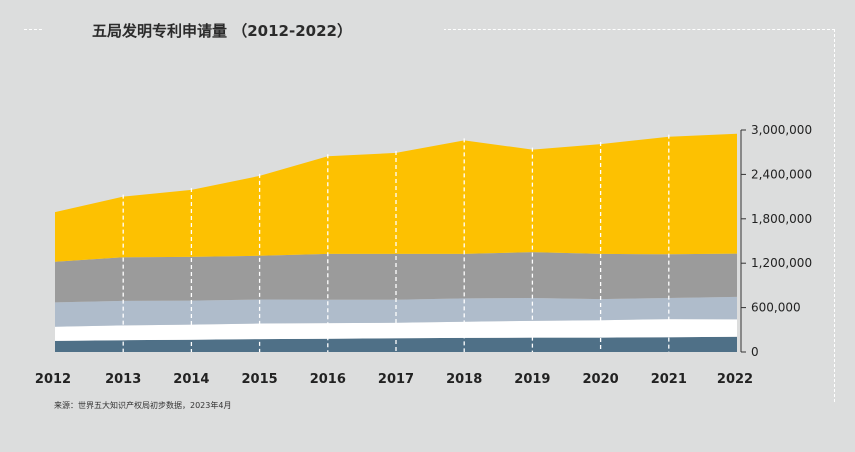 The height and width of the screenshot is (452, 855). Describe the element at coordinates (755, 352) in the screenshot. I see `y-tick-label: 0` at that location.